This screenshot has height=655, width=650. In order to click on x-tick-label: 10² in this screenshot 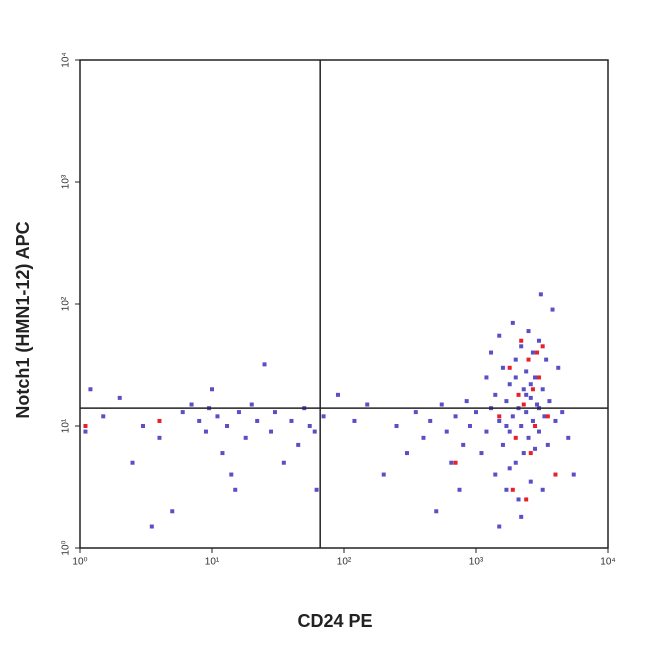, I will do `click(344, 562)`.